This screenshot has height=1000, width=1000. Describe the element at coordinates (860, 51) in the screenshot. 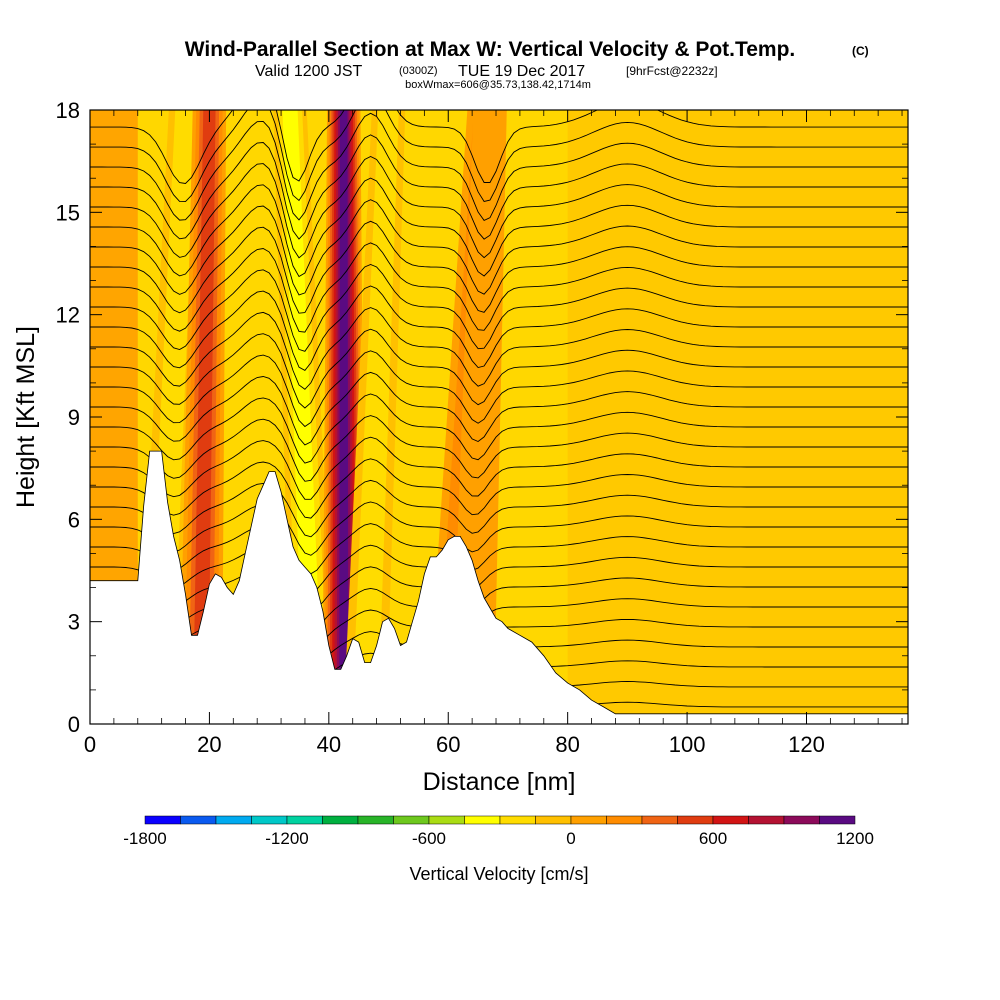

I see `copyright-mark: (C)` at that location.